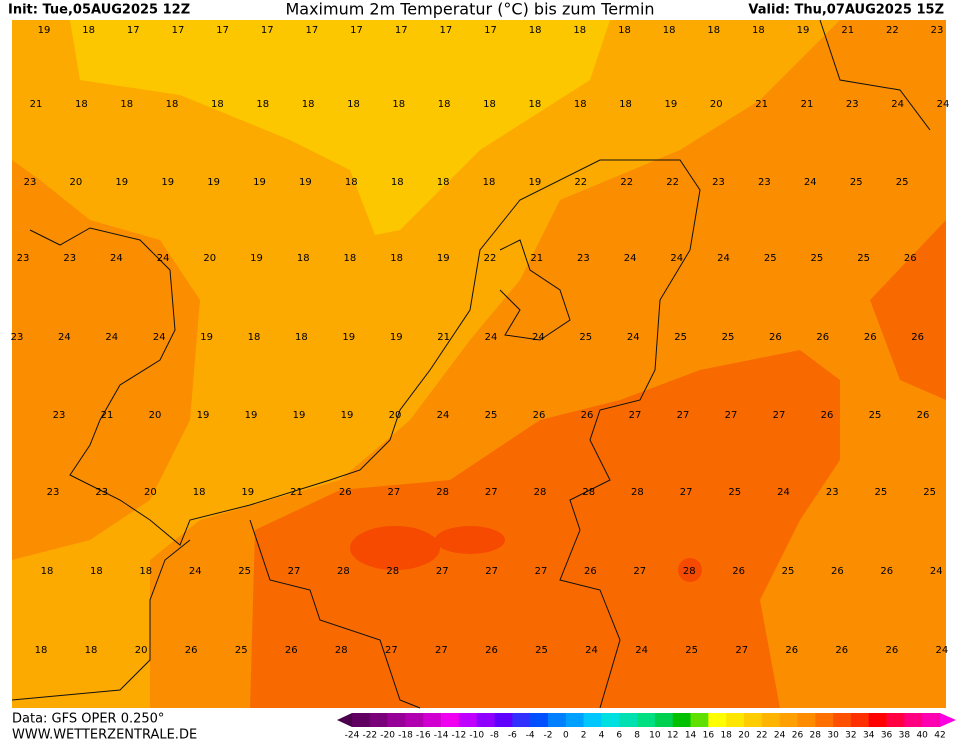 The width and height of the screenshot is (959, 741). What do you see at coordinates (798, 736) in the screenshot?
I see `scale-label: 26` at bounding box center [798, 736].